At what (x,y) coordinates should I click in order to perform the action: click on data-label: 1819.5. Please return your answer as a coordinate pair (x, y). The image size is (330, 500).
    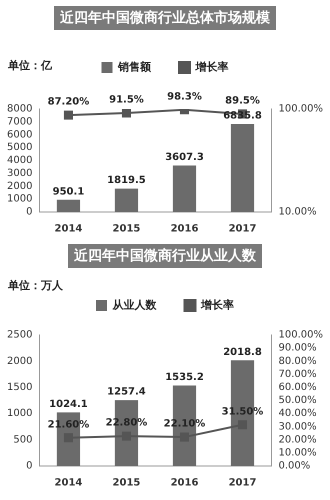
    Looking at the image, I should click on (126, 180).